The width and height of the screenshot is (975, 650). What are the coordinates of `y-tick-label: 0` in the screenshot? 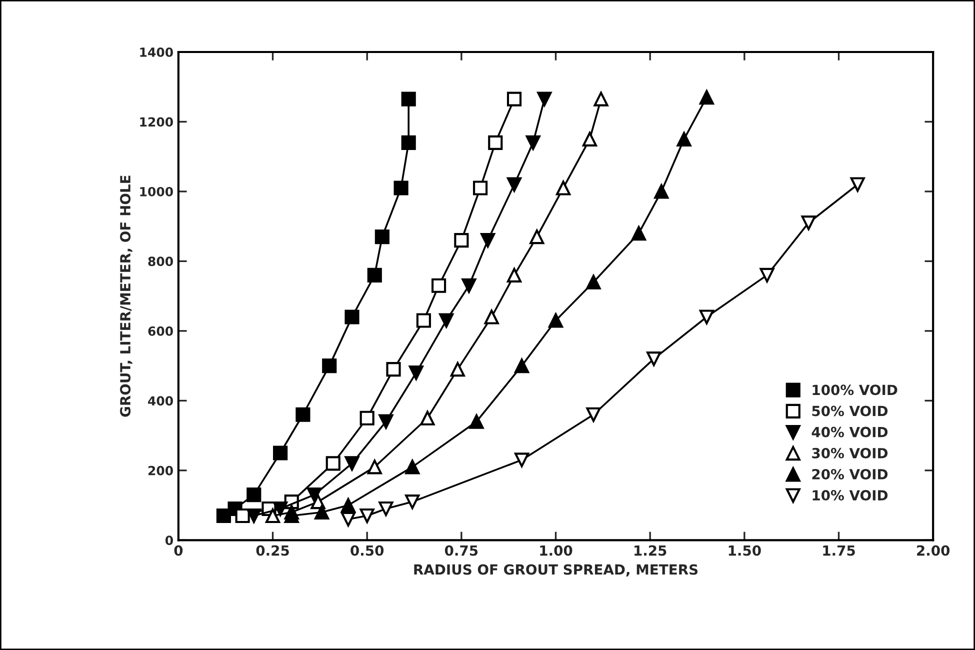 It's located at (169, 541).